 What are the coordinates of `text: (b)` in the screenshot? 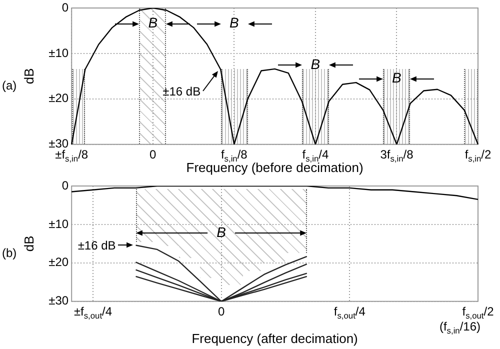 It's located at (9, 253).